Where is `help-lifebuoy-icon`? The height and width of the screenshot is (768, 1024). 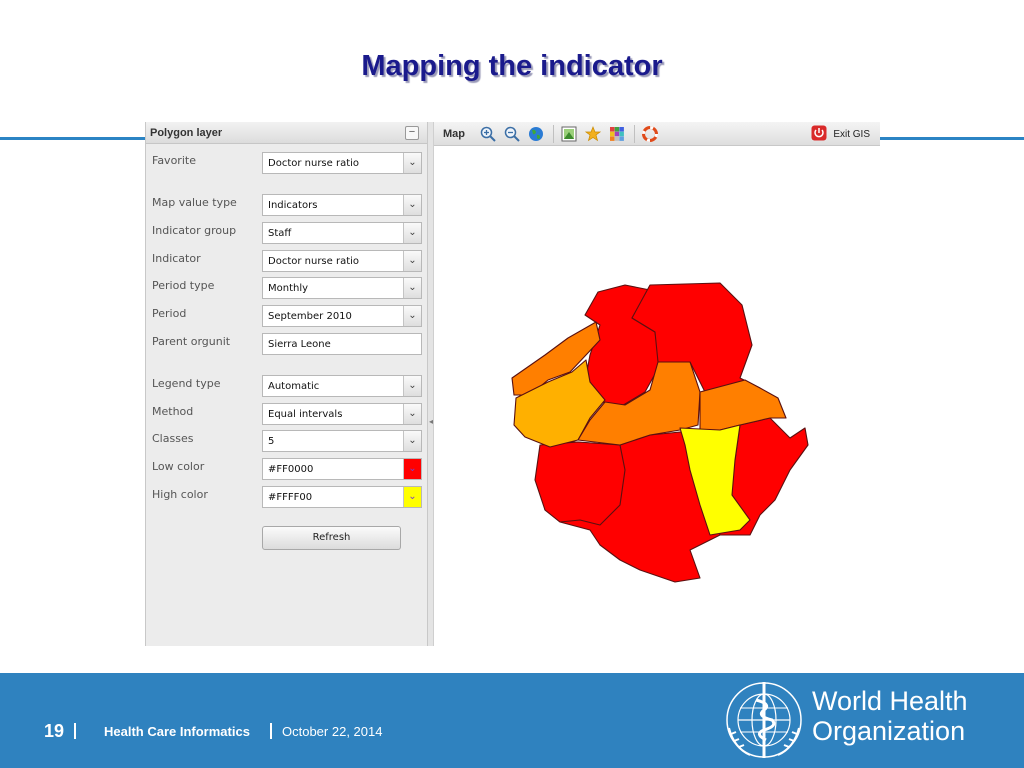
help-lifebuoy-icon is located at coordinates (650, 134).